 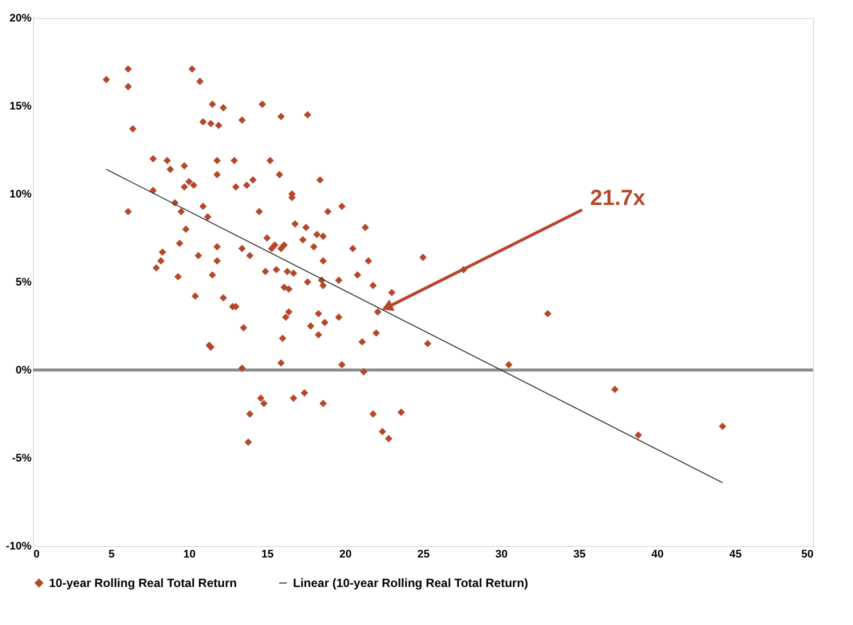 I want to click on annotation: 21.7x, so click(x=618, y=197).